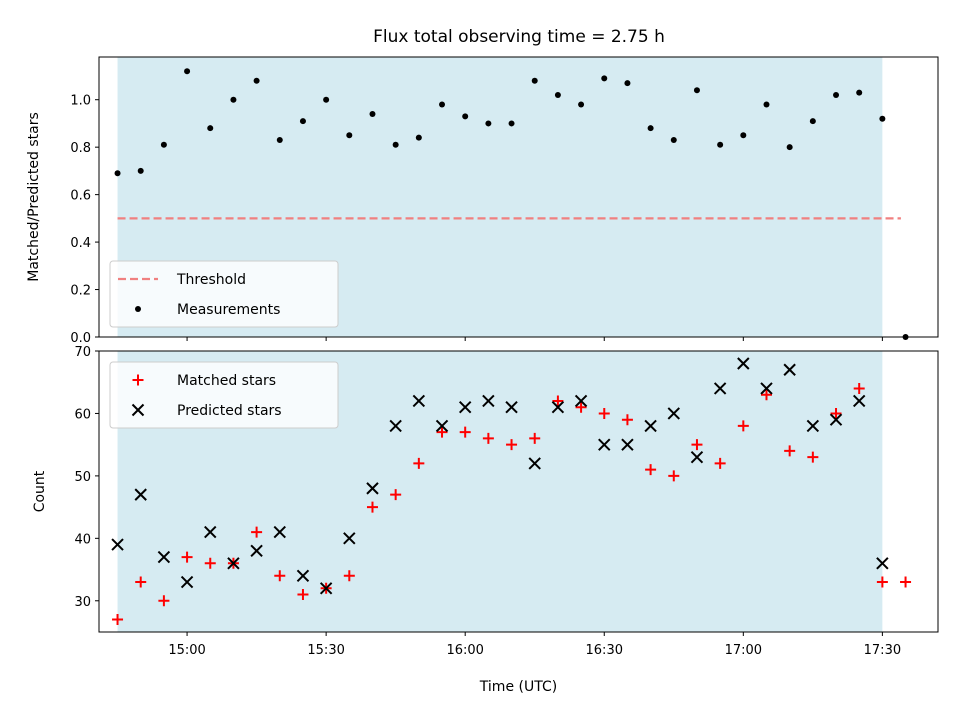 The height and width of the screenshot is (720, 960). What do you see at coordinates (519, 37) in the screenshot?
I see `chart-title: Flux total observing time = 2.75 h` at bounding box center [519, 37].